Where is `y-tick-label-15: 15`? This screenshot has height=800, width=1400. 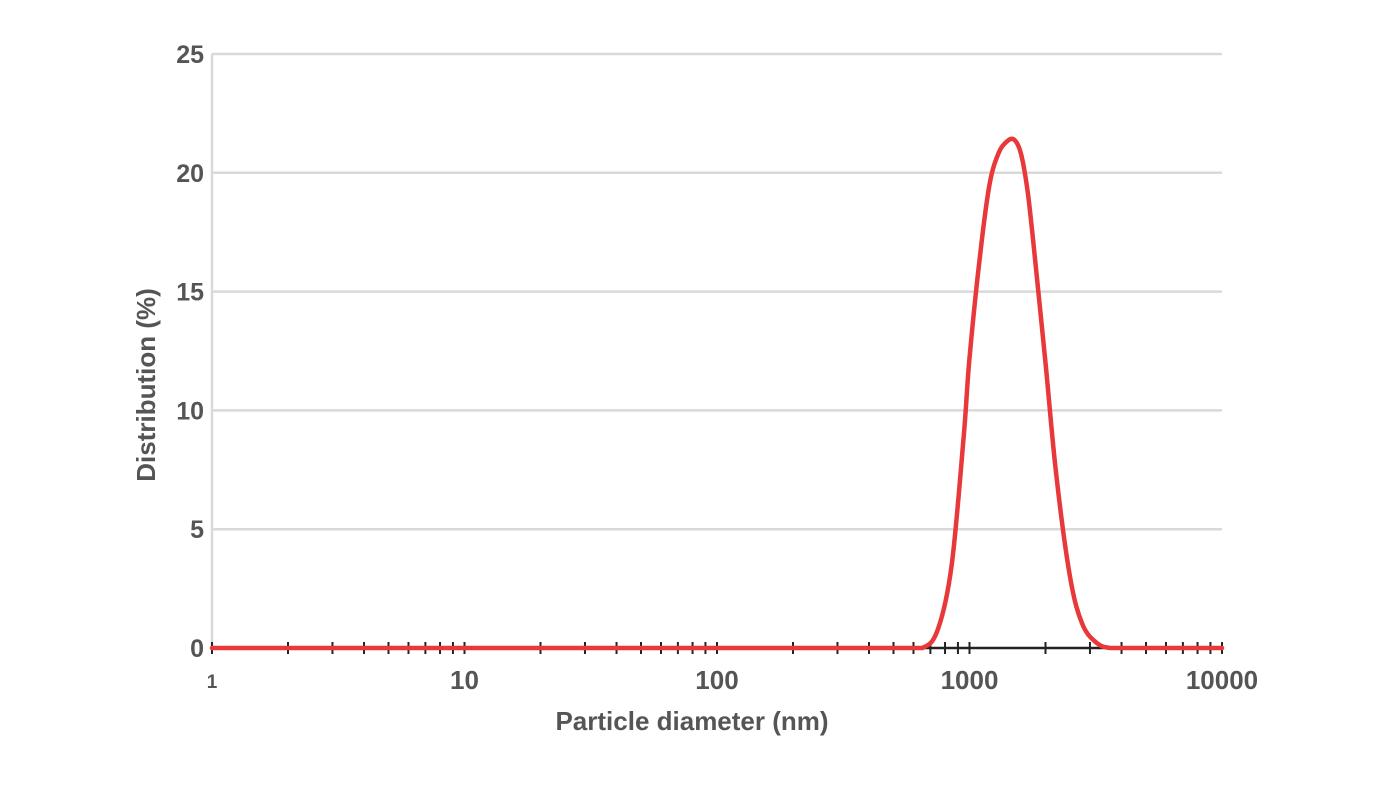
y-tick-label-15: 15 is located at coordinates (190, 293).